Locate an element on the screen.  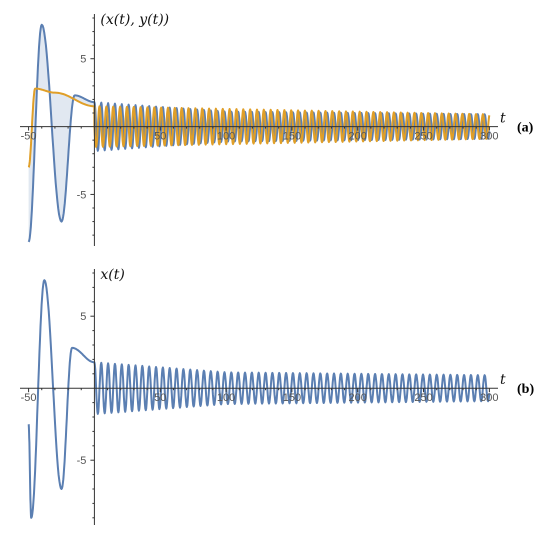
series-y-line is located at coordinates (259, 127).